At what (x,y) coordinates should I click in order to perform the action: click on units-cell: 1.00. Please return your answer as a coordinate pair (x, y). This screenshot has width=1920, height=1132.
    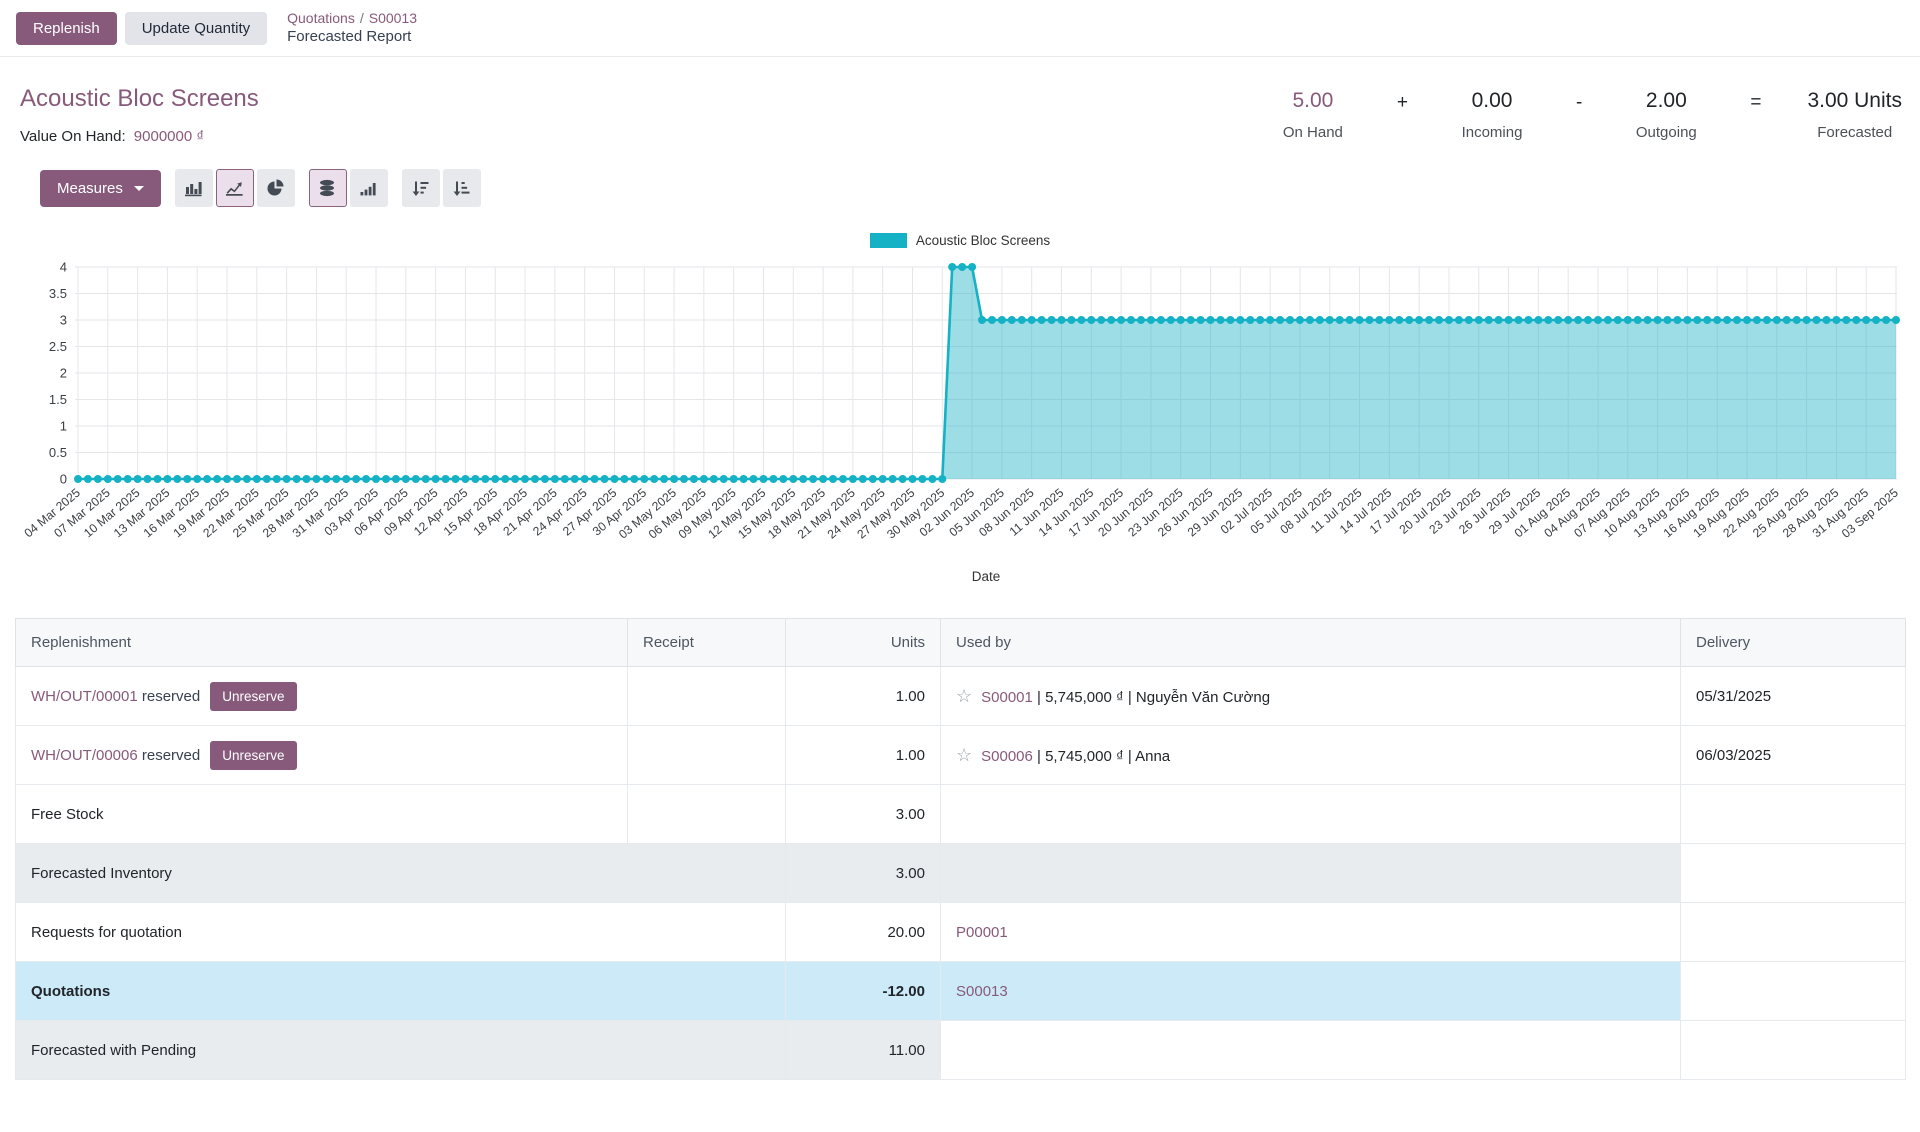
    Looking at the image, I should click on (863, 755).